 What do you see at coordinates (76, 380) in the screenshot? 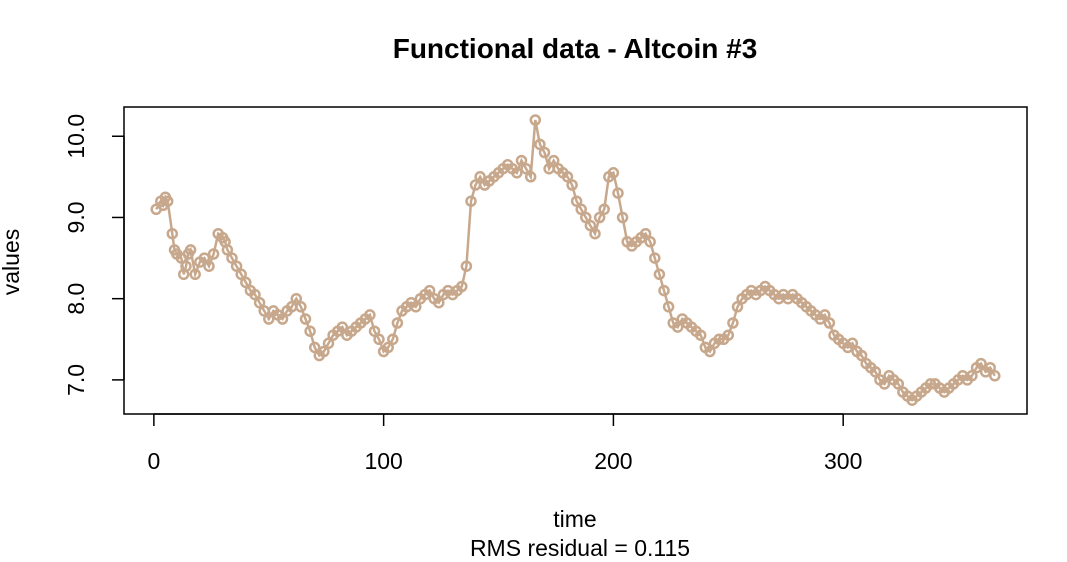
I see `y-tick-label: 7.0` at bounding box center [76, 380].